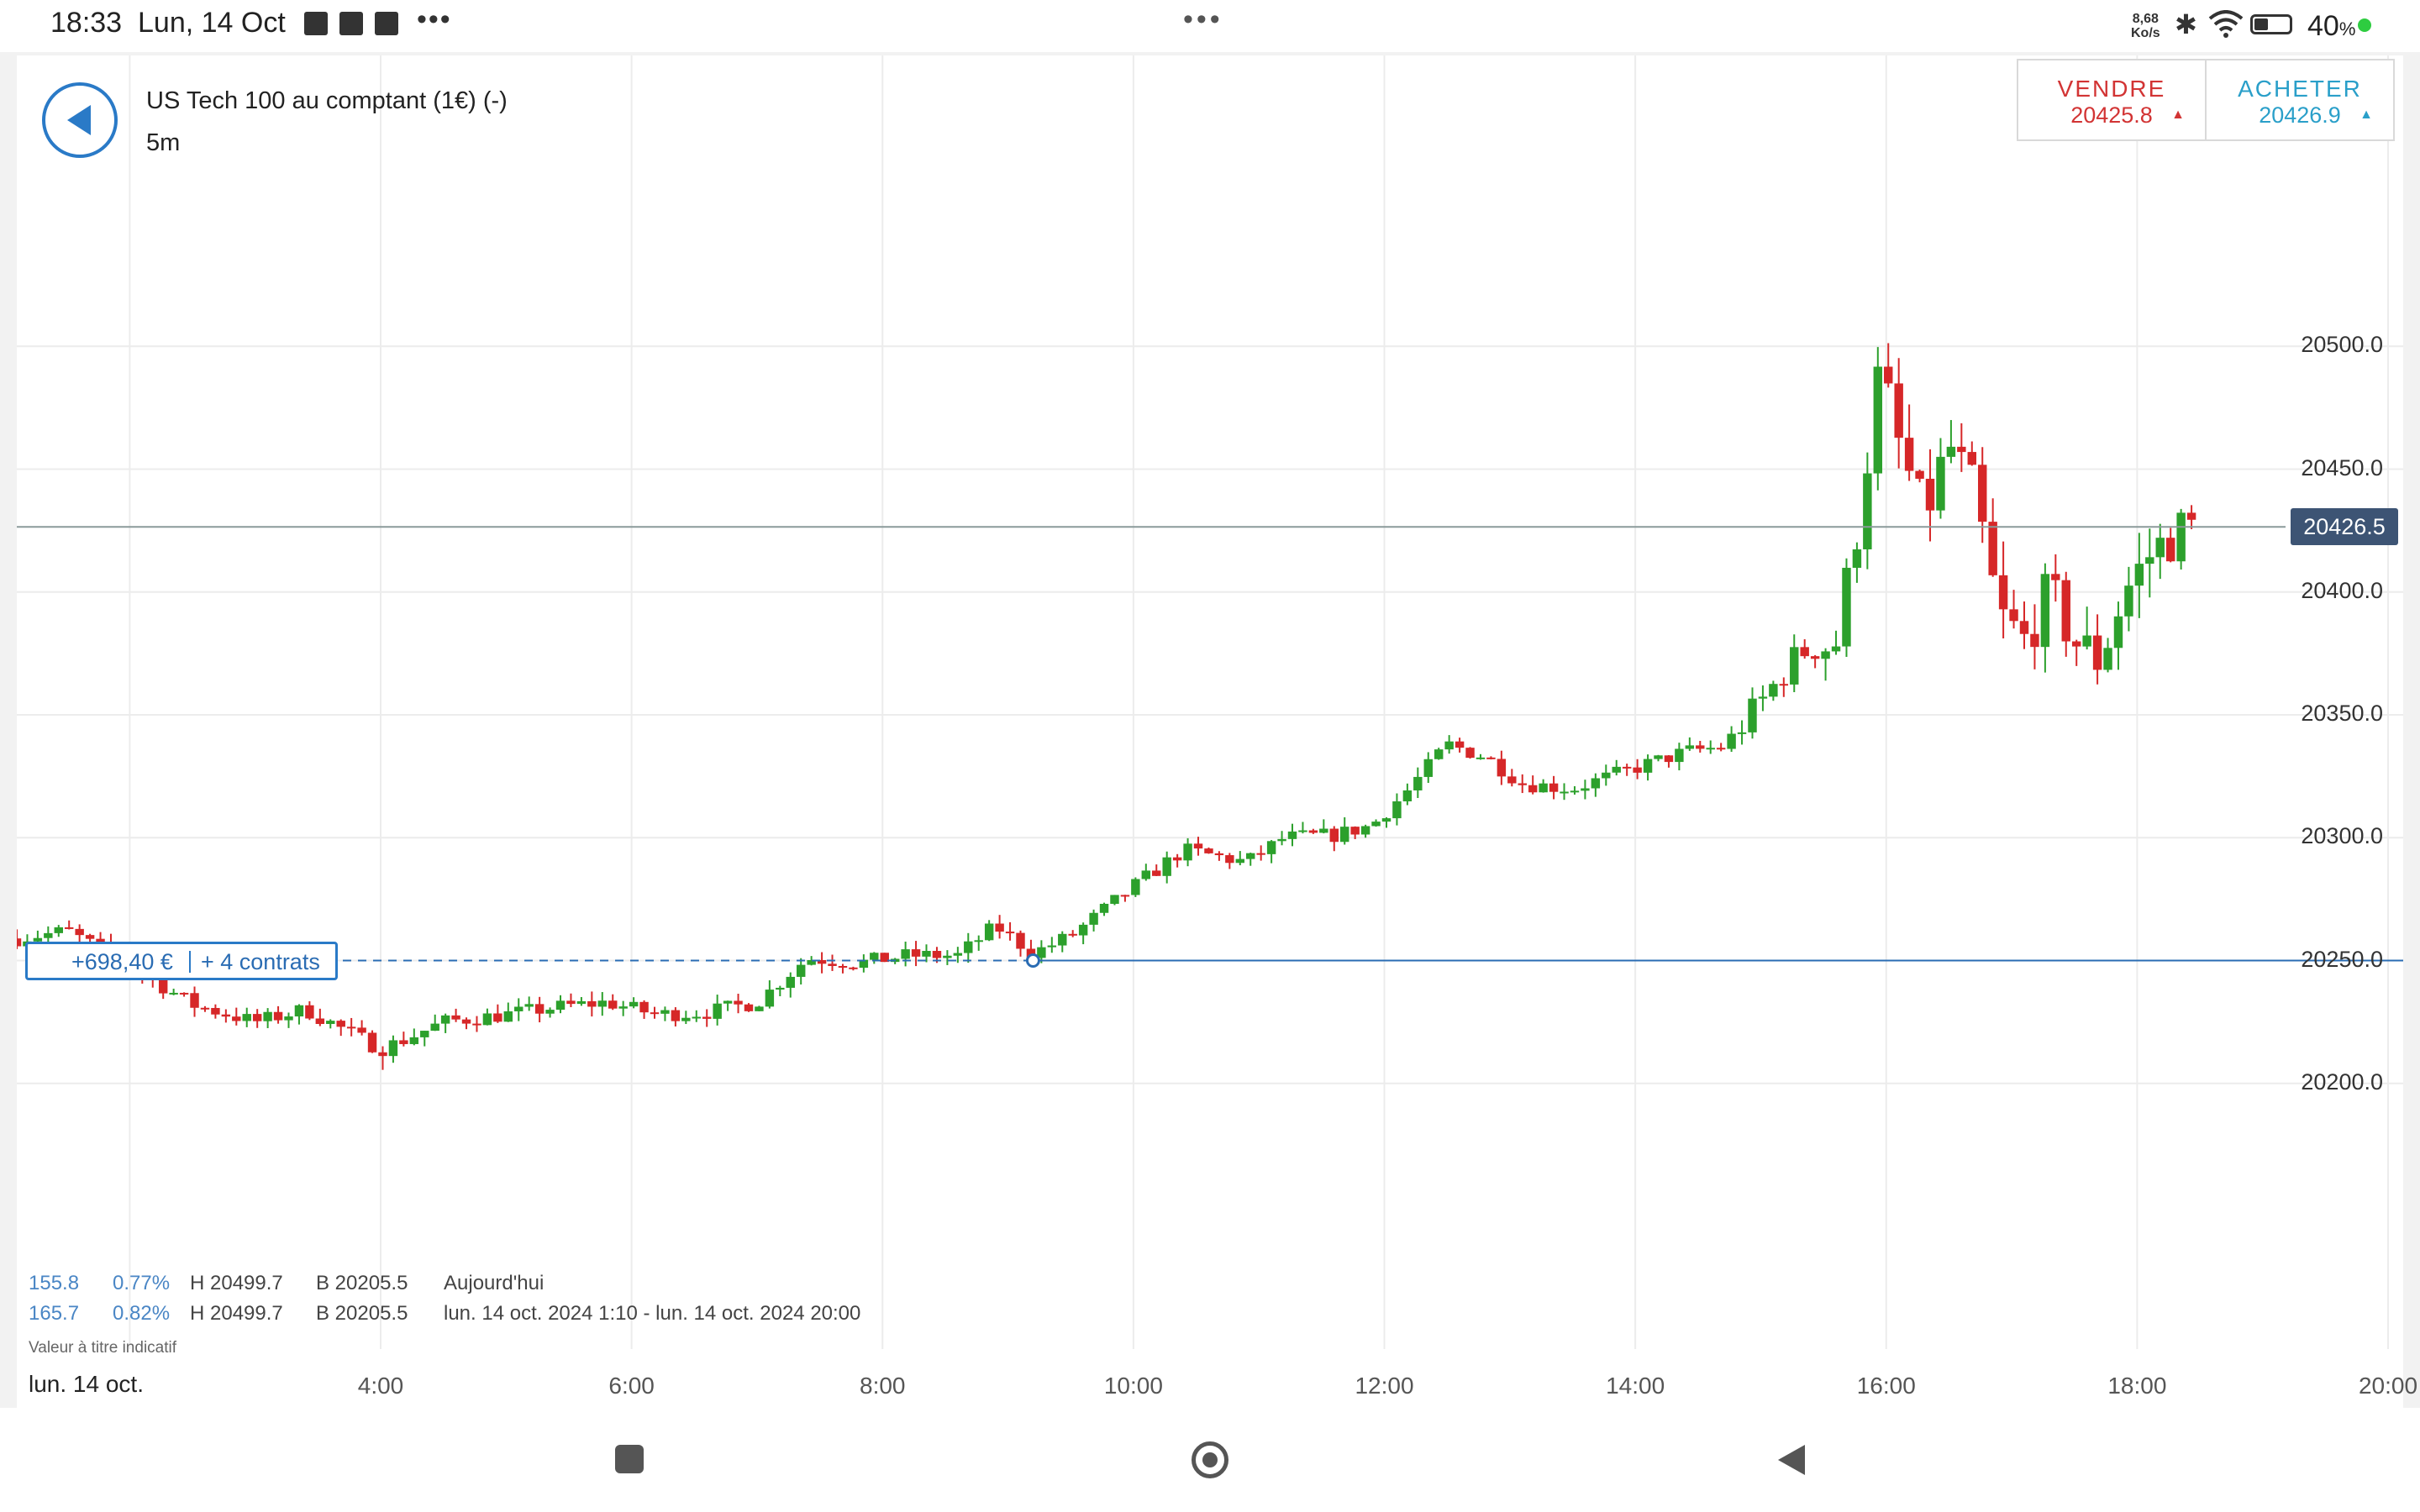  I want to click on stat-low: B 20205.5, so click(362, 1283).